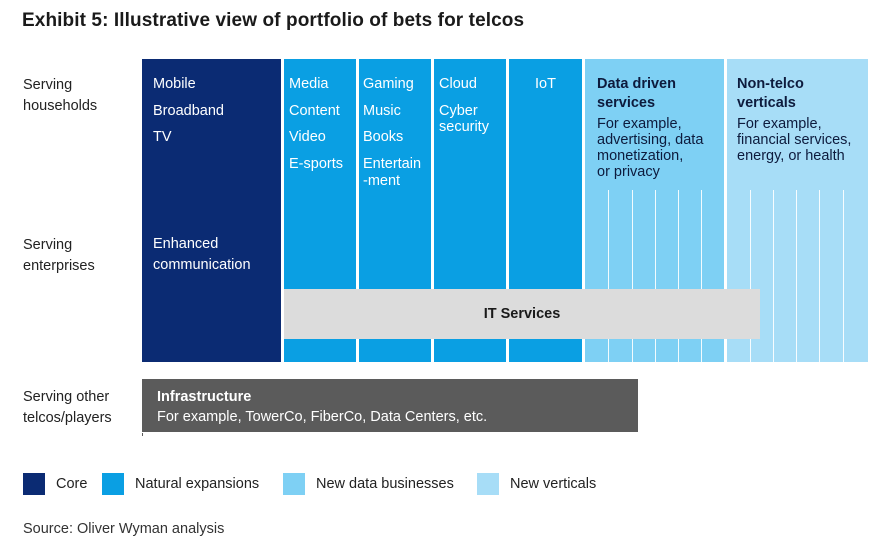  Describe the element at coordinates (392, 163) in the screenshot. I see `natural-item: Entertain` at that location.